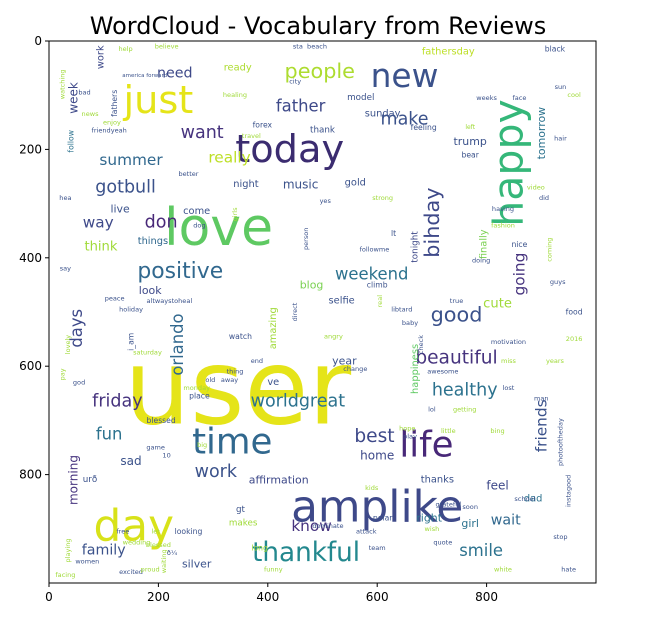 This screenshot has height=622, width=662. What do you see at coordinates (415, 247) in the screenshot?
I see `word-71: tonight` at bounding box center [415, 247].